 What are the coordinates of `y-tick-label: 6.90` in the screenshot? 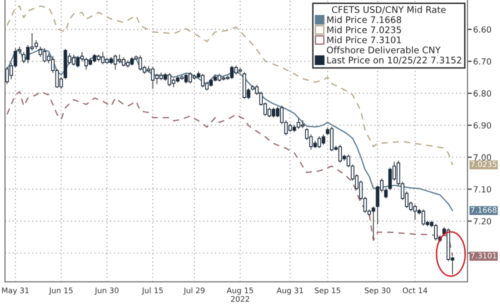 It's located at (483, 125).